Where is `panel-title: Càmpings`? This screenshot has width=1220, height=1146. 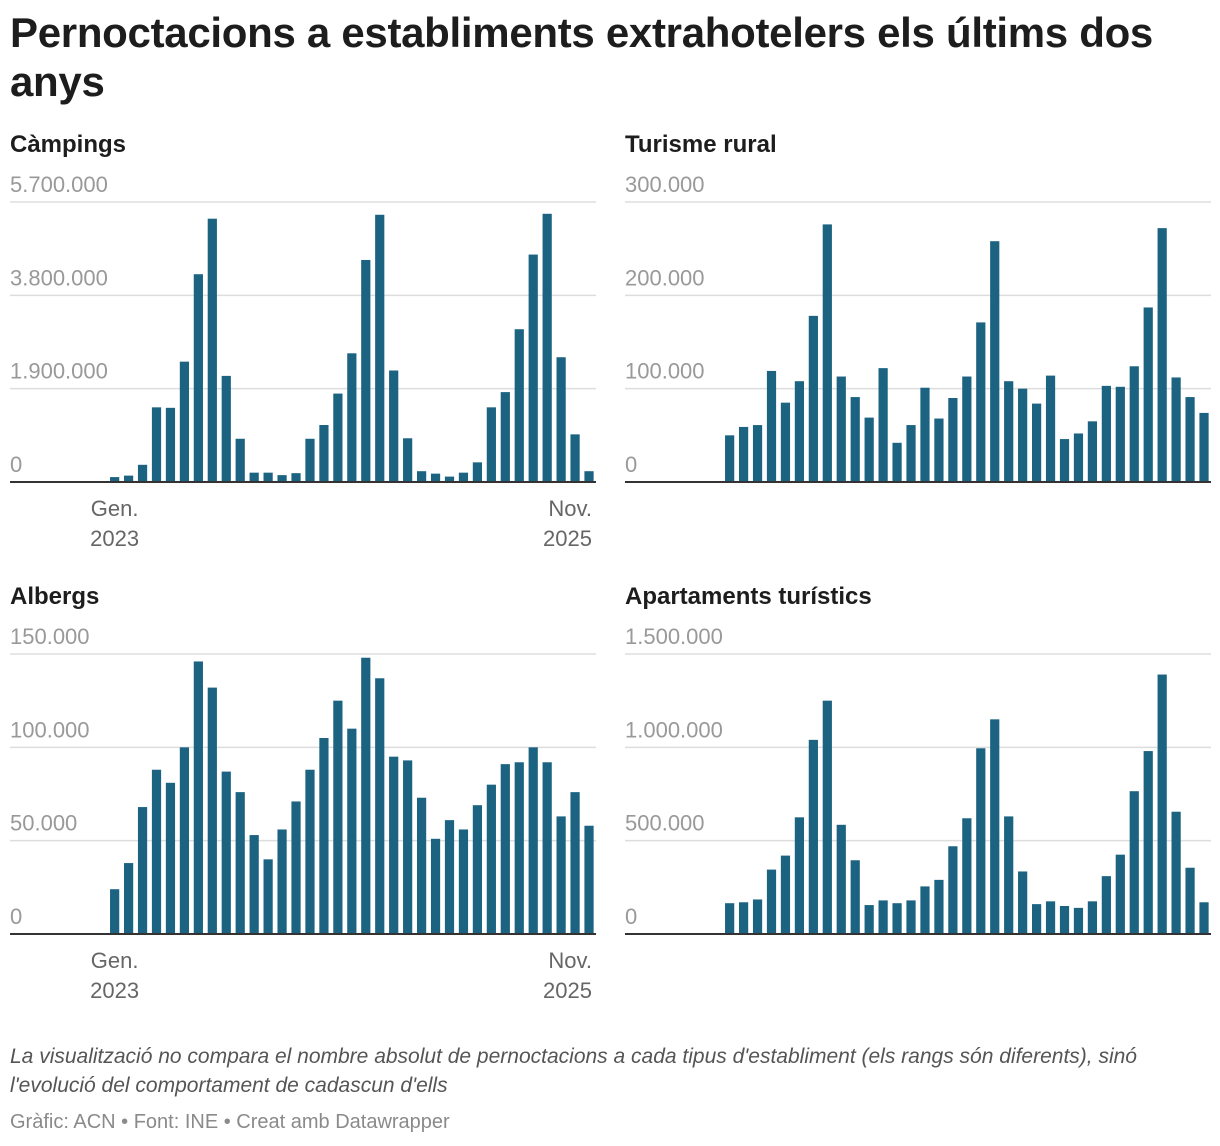
panel-title: Càmpings is located at coordinates (68, 144).